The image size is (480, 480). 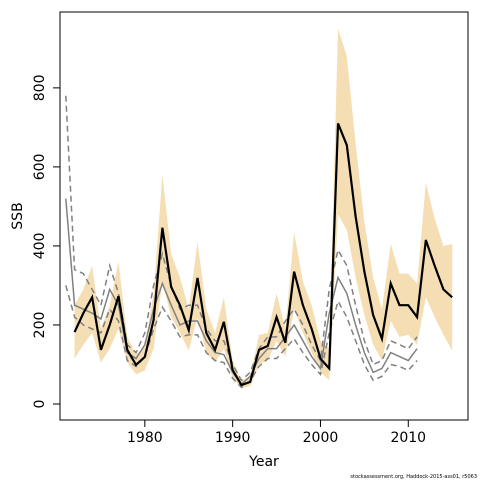 I want to click on y-tick-label: 200, so click(x=40, y=325).